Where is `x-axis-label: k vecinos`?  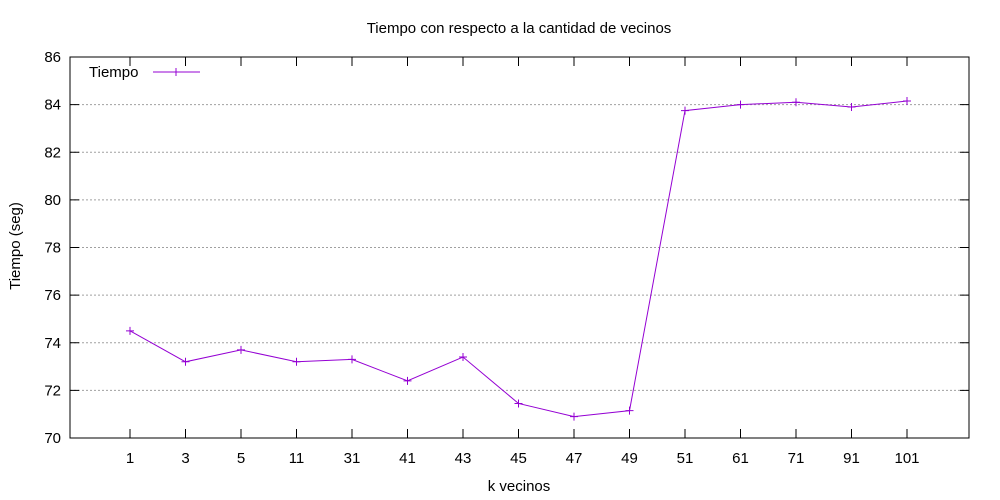
x-axis-label: k vecinos is located at coordinates (519, 486).